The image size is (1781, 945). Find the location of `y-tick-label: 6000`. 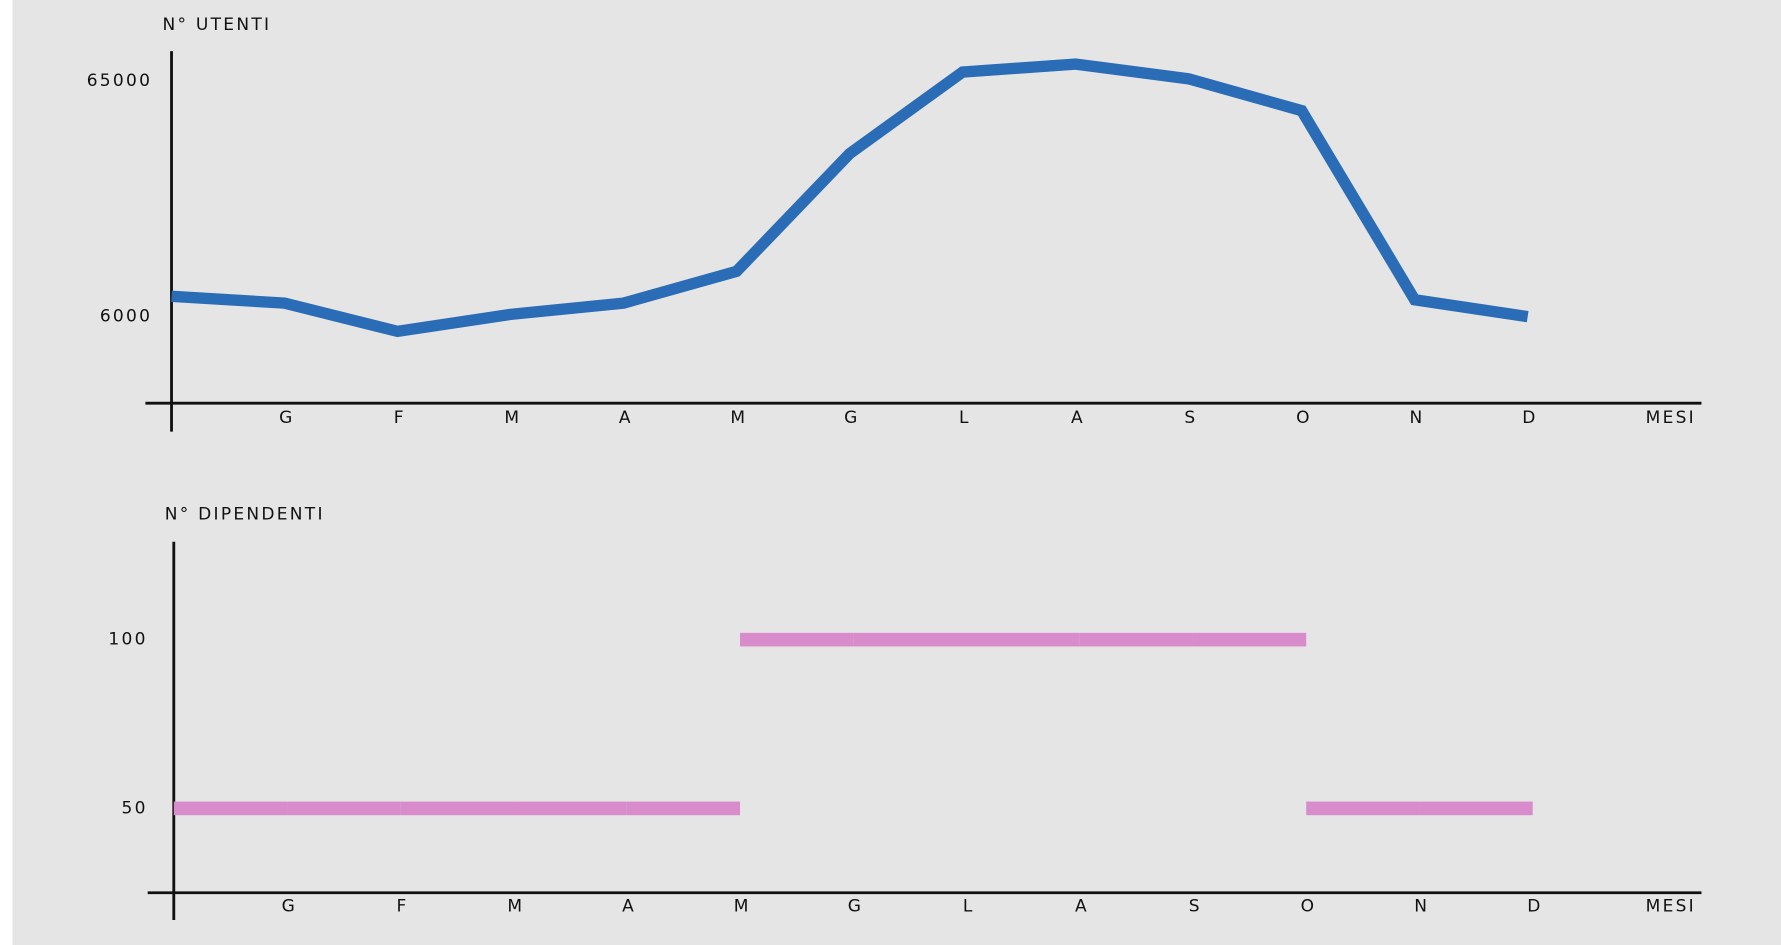

y-tick-label: 6000 is located at coordinates (126, 317).